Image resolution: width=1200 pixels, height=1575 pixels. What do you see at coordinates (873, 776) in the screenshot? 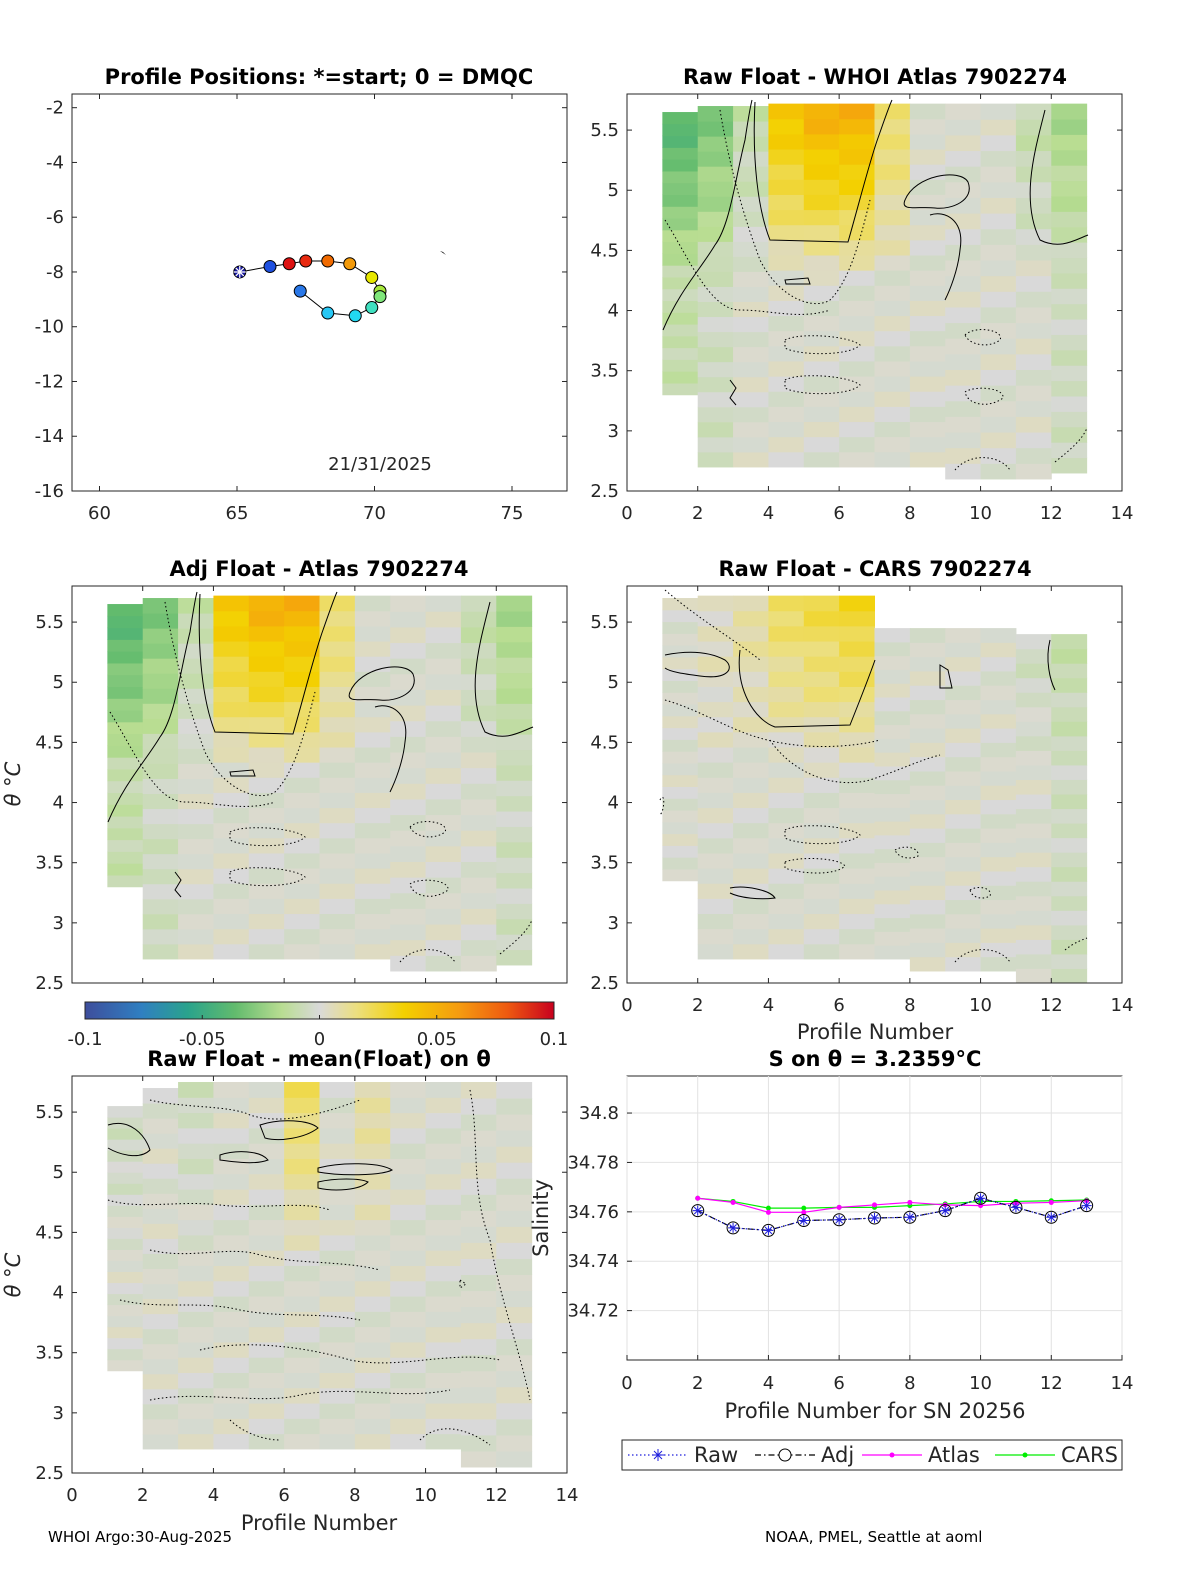
I see `raw-cars-dotted-contours` at bounding box center [873, 776].